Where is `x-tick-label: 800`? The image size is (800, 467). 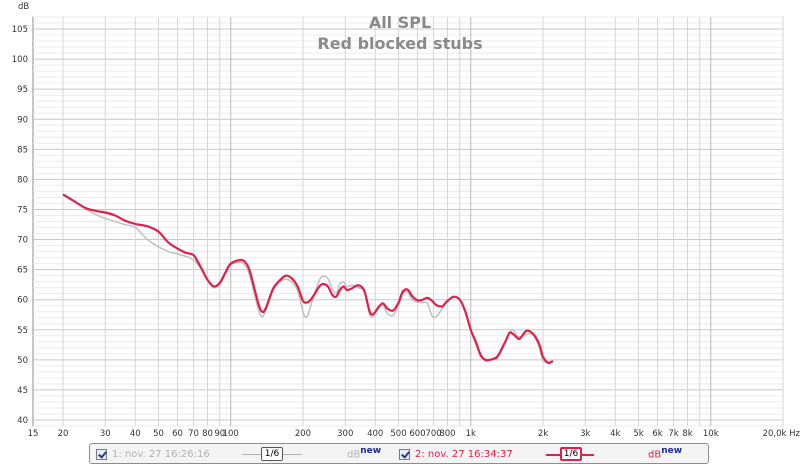
x-tick-label: 800 is located at coordinates (447, 434).